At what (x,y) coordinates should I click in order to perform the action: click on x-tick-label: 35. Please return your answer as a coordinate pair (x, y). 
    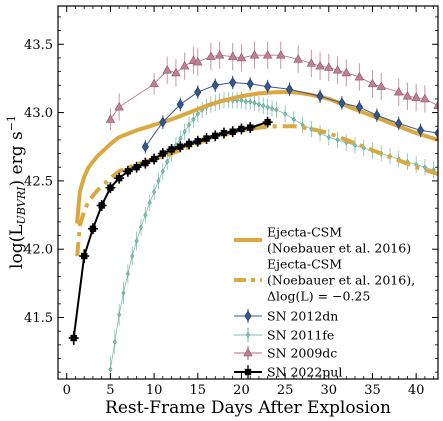
    Looking at the image, I should click on (372, 390).